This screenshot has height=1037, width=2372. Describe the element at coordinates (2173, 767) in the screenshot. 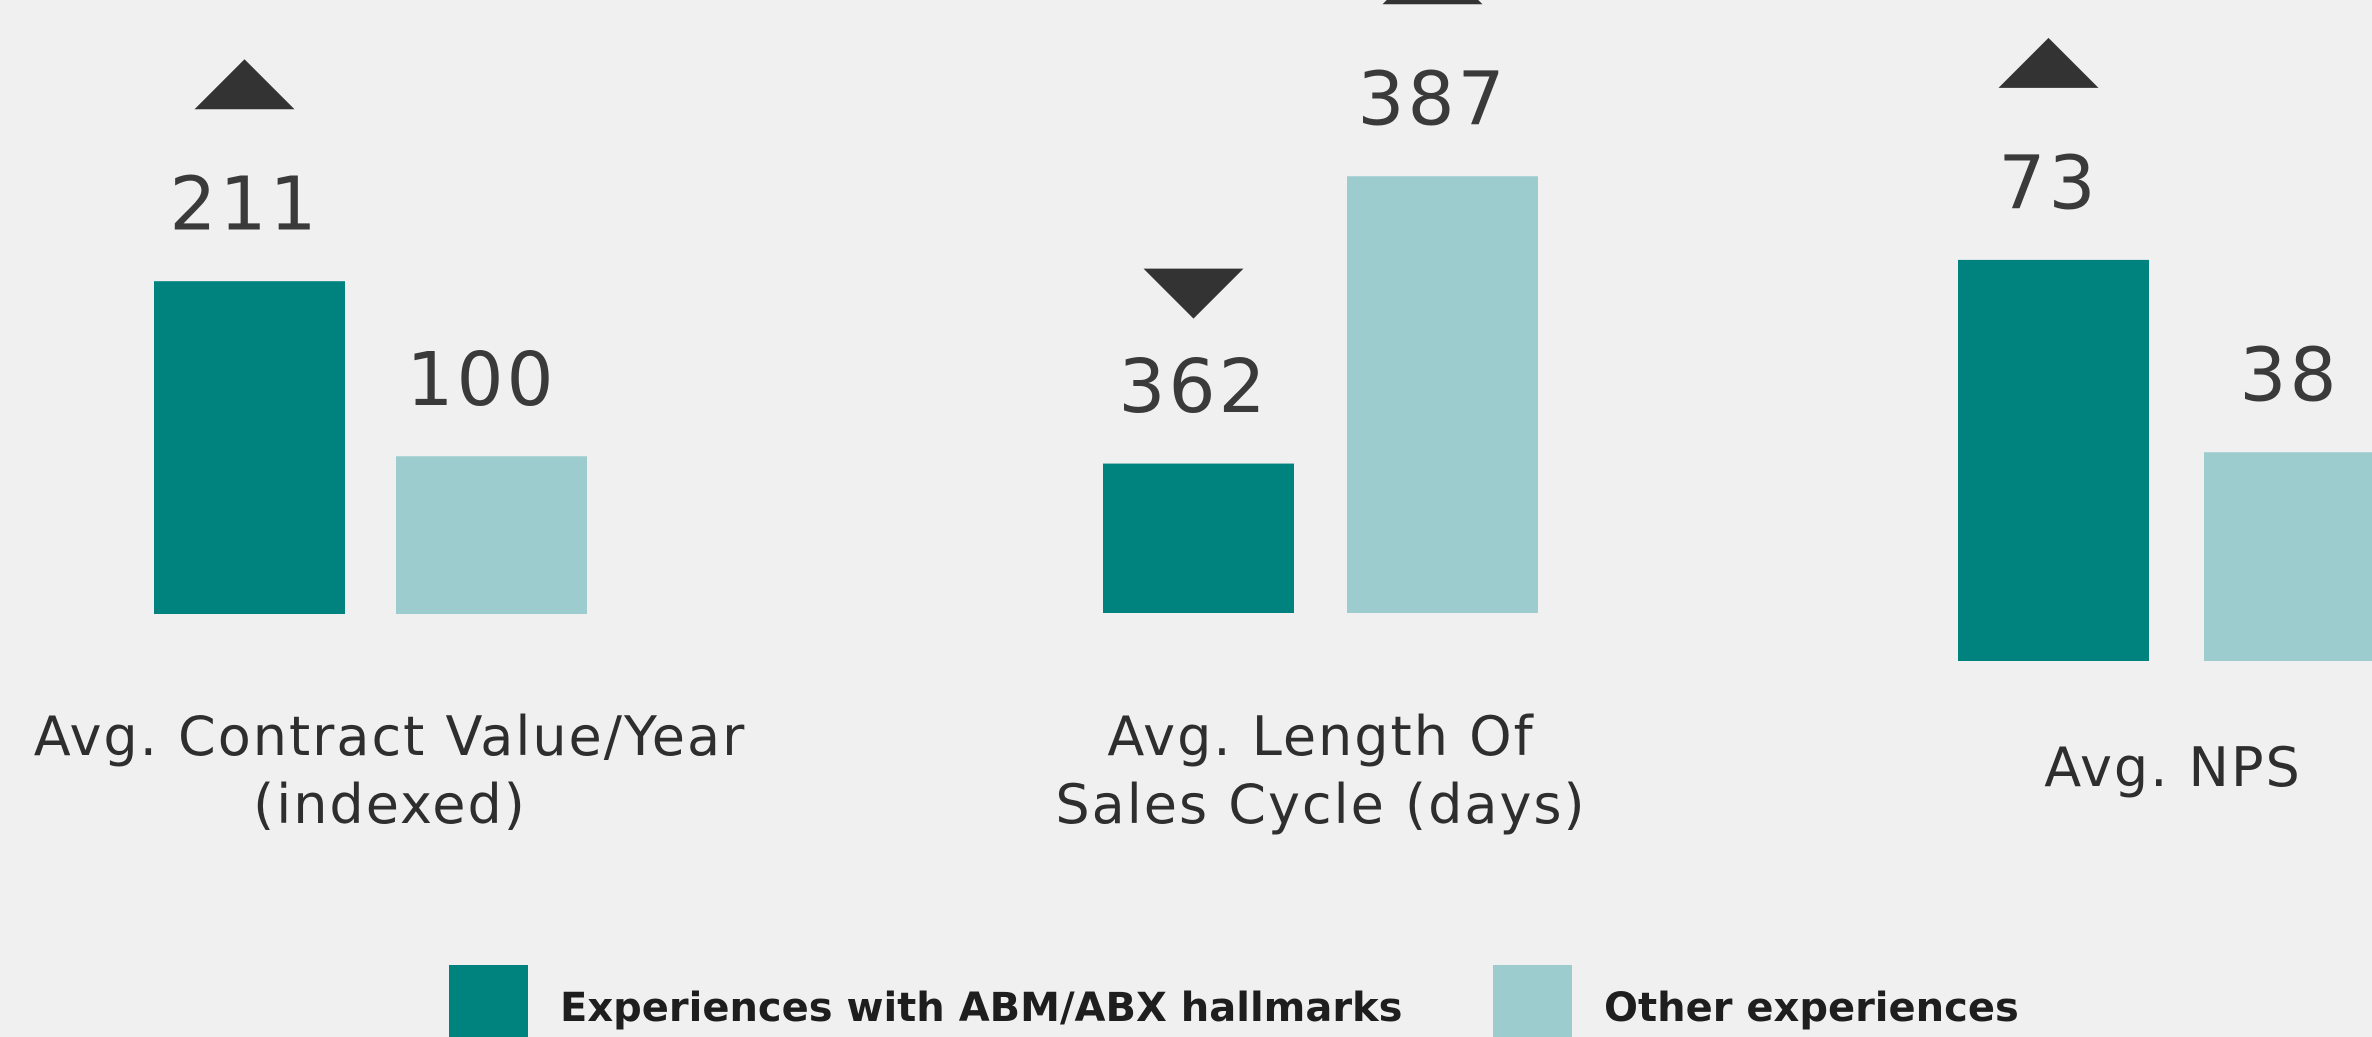

I see `category-label: Avg. NPS` at that location.